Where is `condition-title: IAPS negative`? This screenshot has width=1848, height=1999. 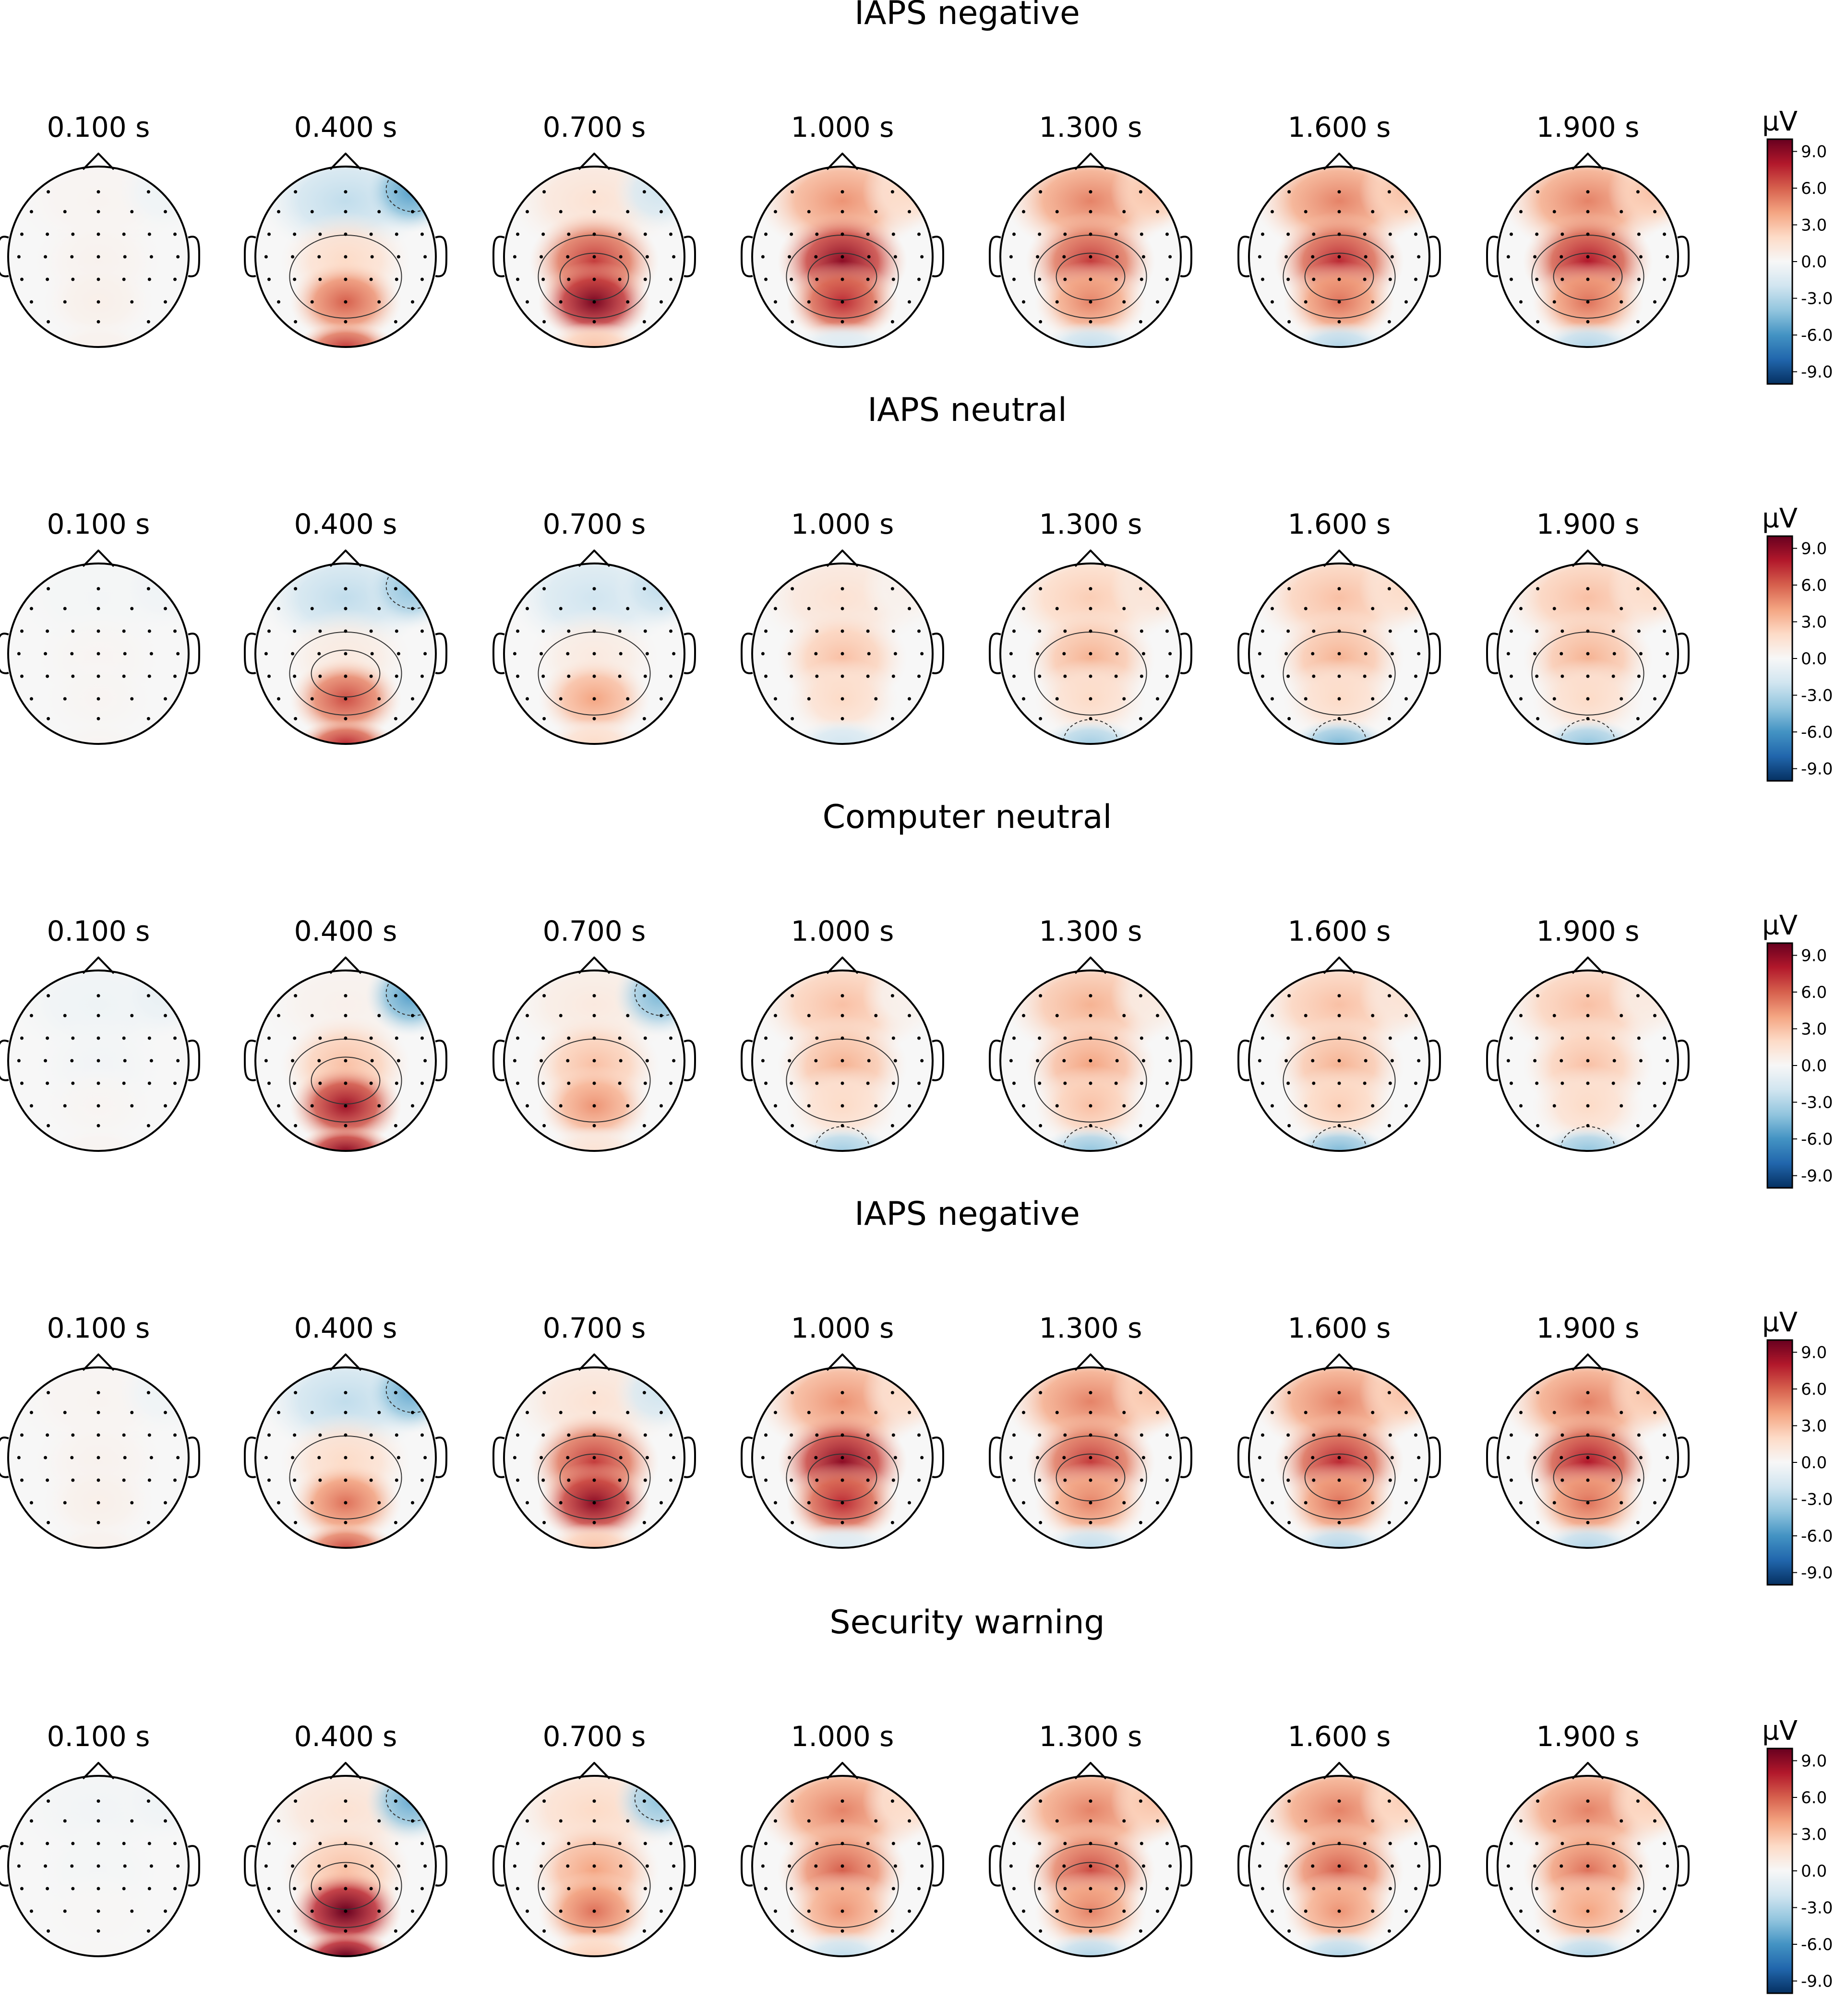
condition-title: IAPS negative is located at coordinates (967, 16).